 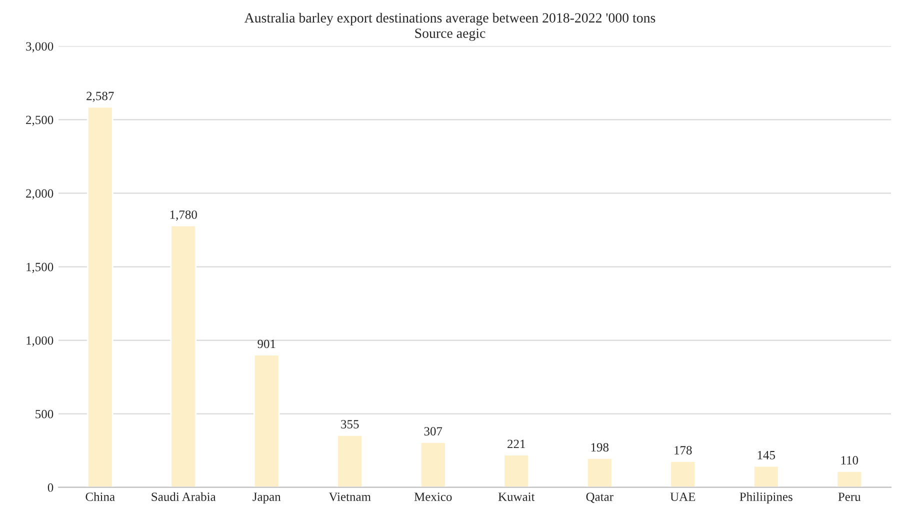 What do you see at coordinates (40, 47) in the screenshot?
I see `y-tick-label: 3,000` at bounding box center [40, 47].